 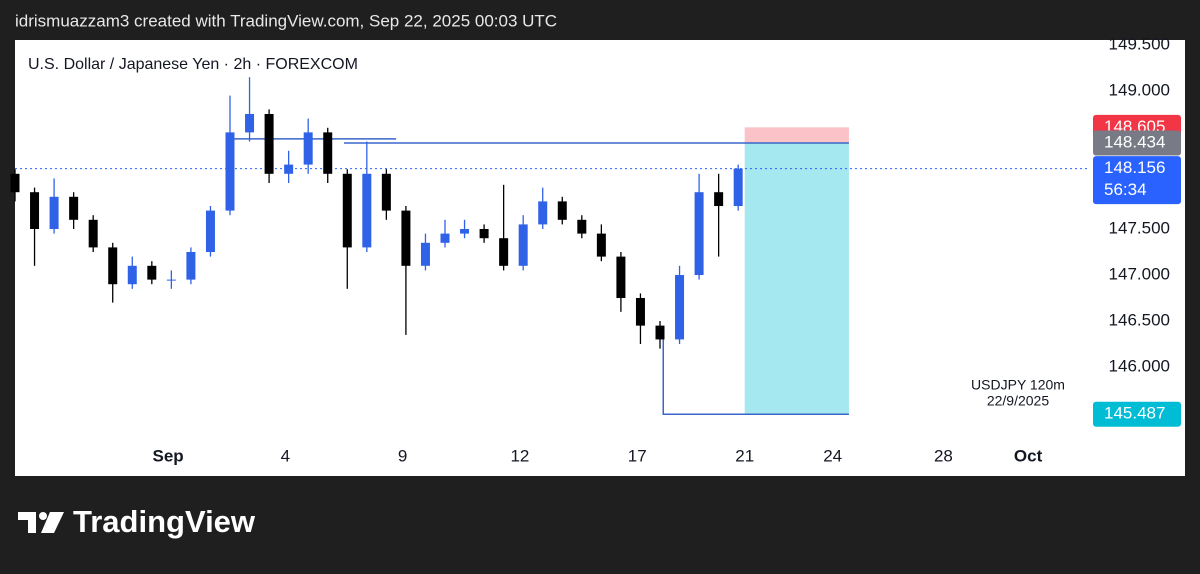 I want to click on logo-text: TradingView, so click(x=164, y=521).